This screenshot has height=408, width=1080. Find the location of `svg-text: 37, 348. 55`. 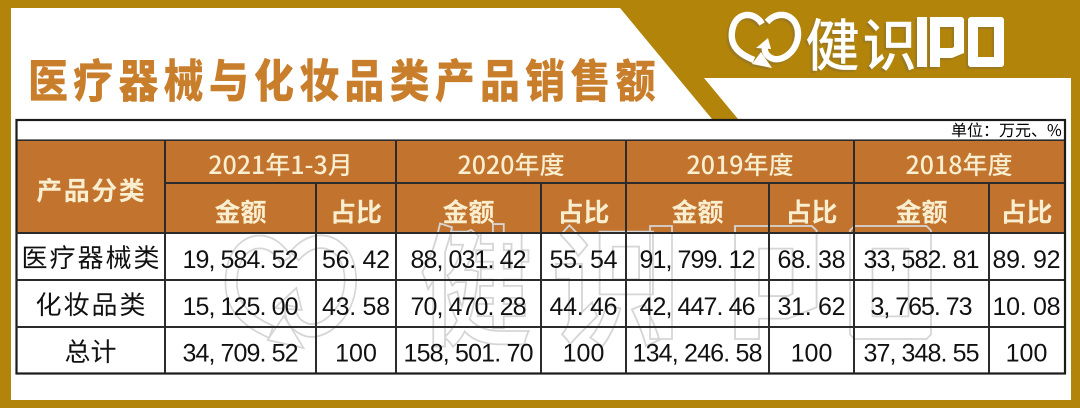

svg-text: 37, 348. 55 is located at coordinates (922, 354).